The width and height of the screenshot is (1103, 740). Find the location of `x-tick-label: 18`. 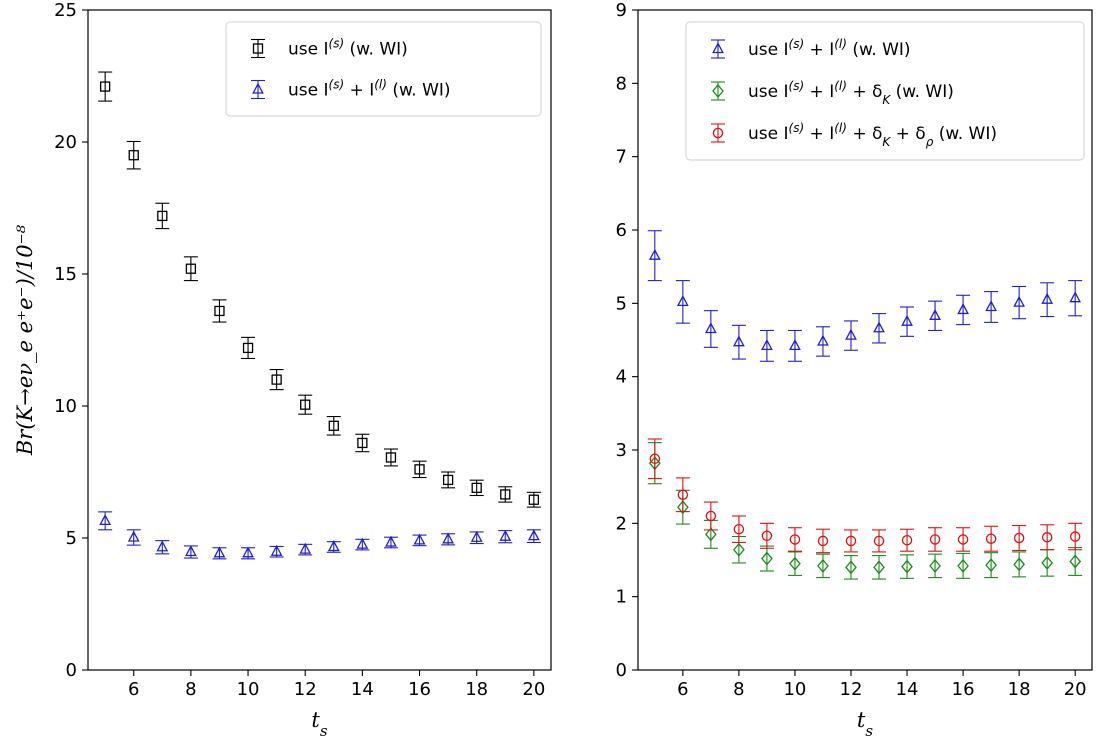

x-tick-label: 18 is located at coordinates (476, 689).